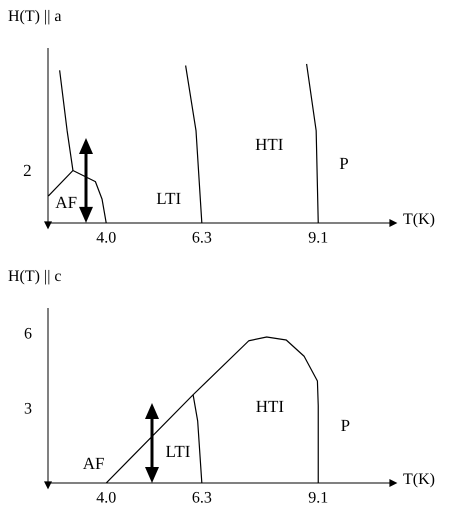 This screenshot has width=459, height=525. What do you see at coordinates (35, 17) in the screenshot?
I see `y-axis-title: H(T) || a` at bounding box center [35, 17].